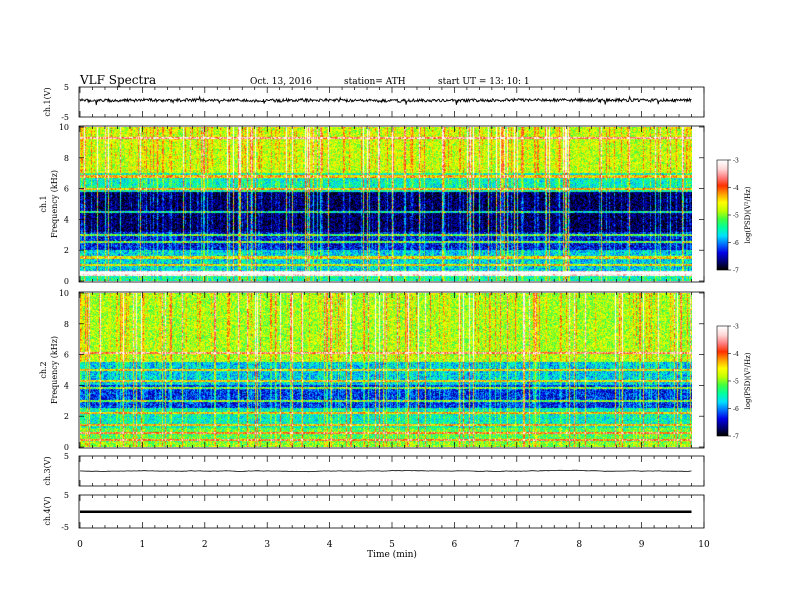 The width and height of the screenshot is (792, 612). What do you see at coordinates (385, 100) in the screenshot?
I see `ch1-waveform-trace` at bounding box center [385, 100].